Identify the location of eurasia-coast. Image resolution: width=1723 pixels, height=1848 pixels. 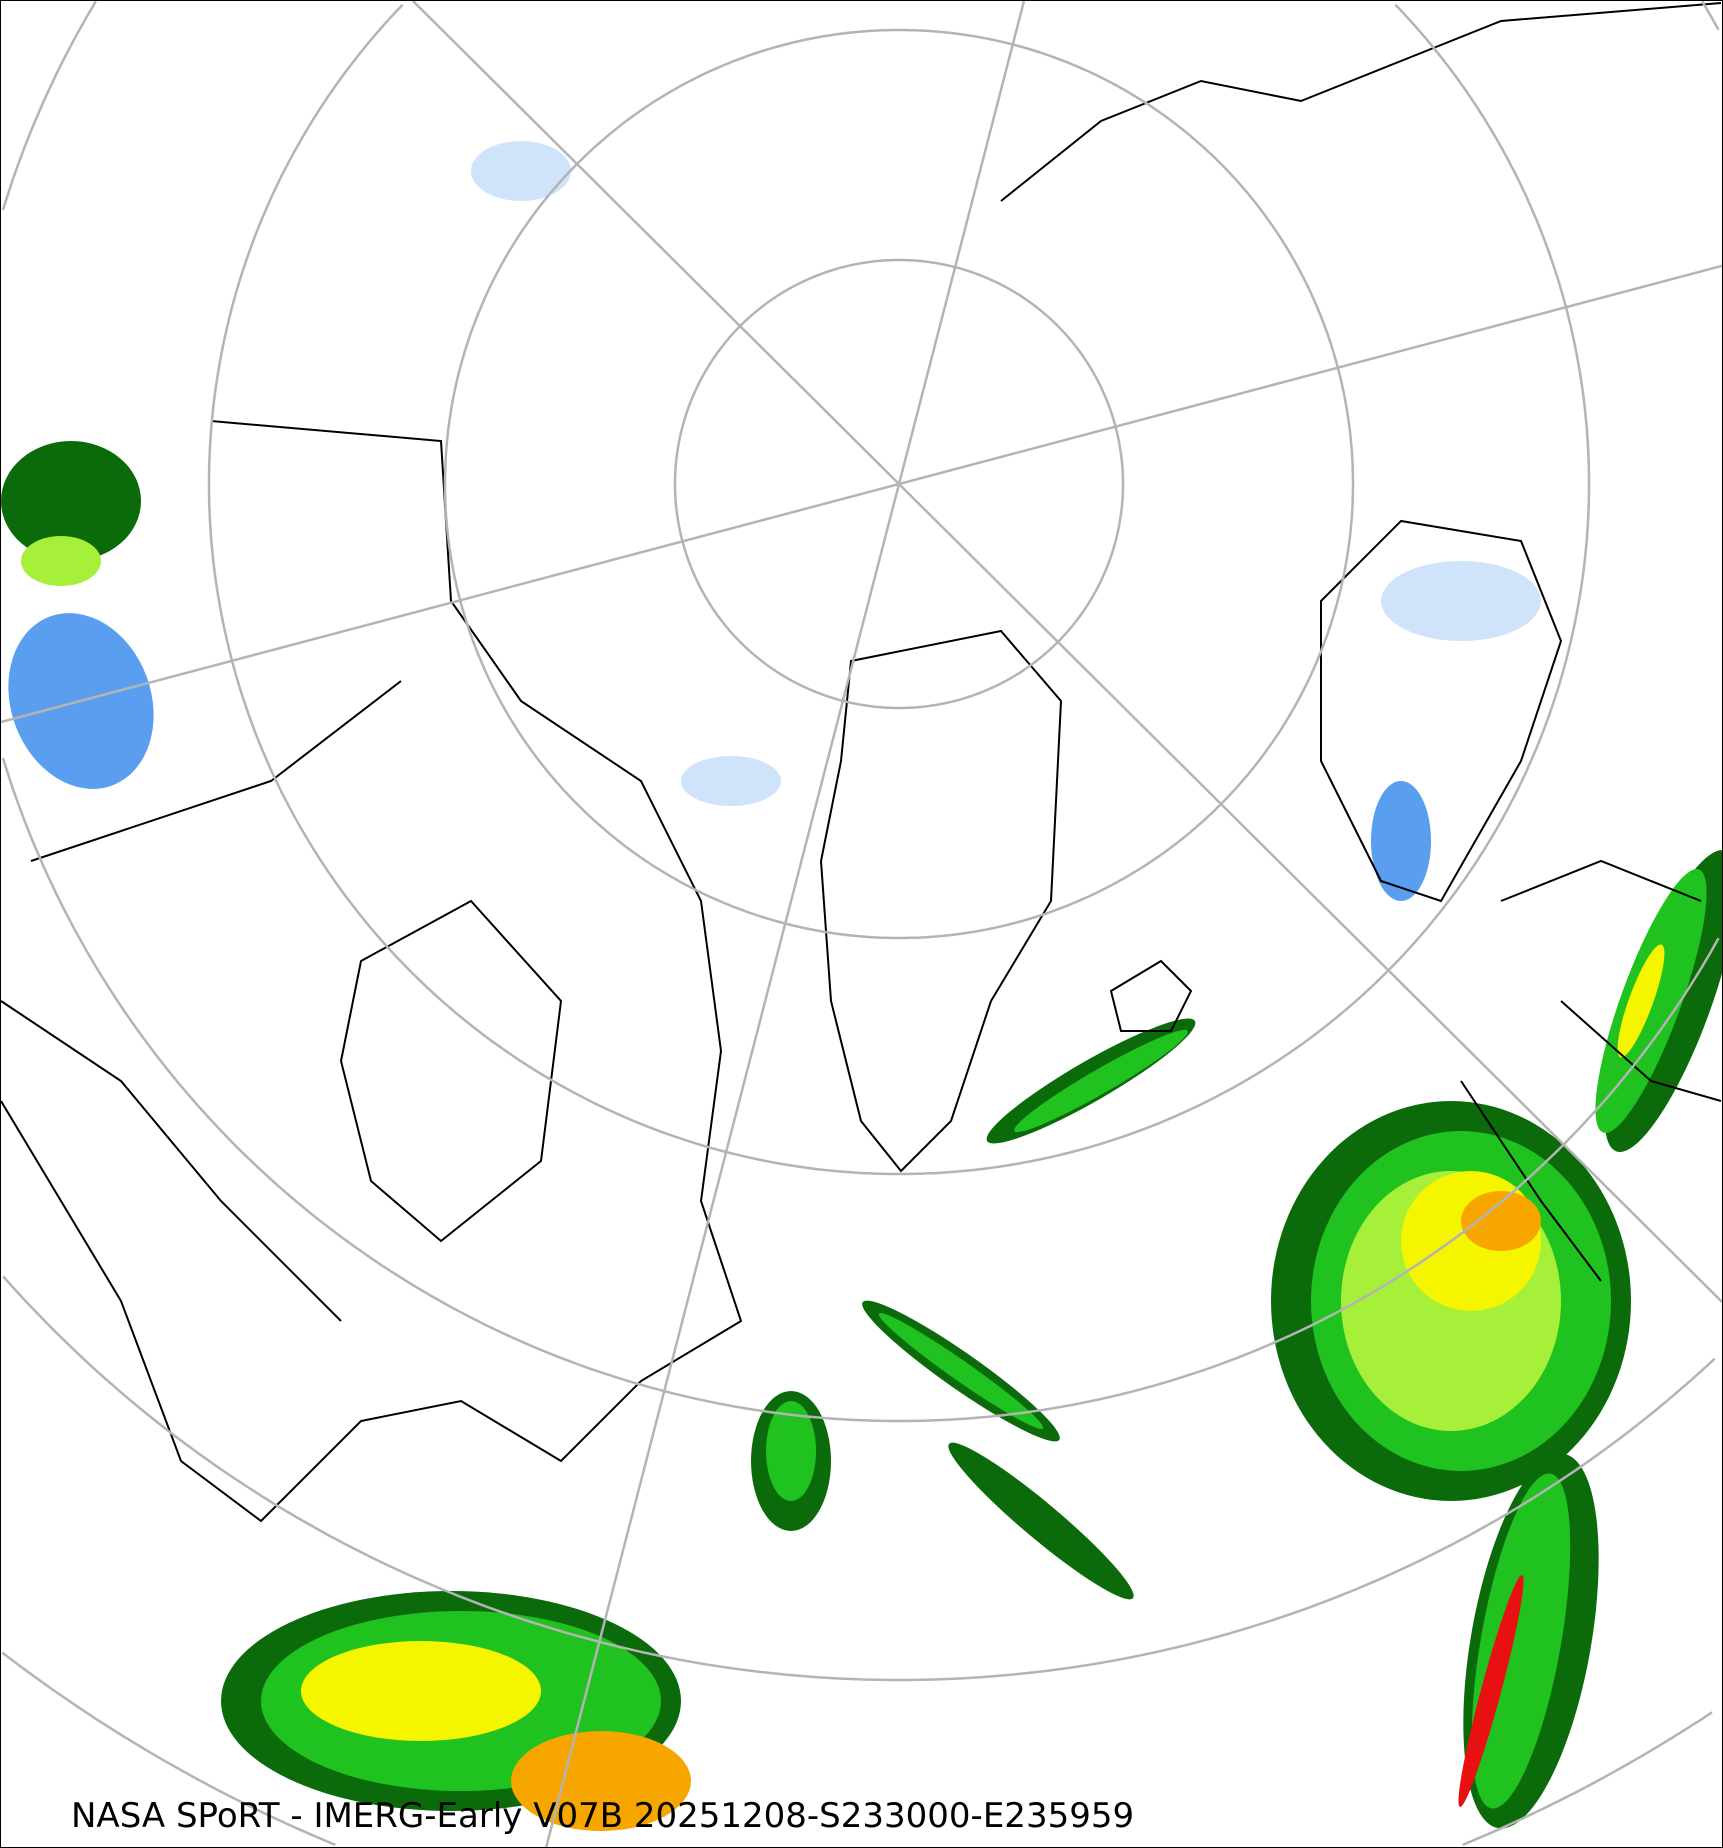
(1361, 102).